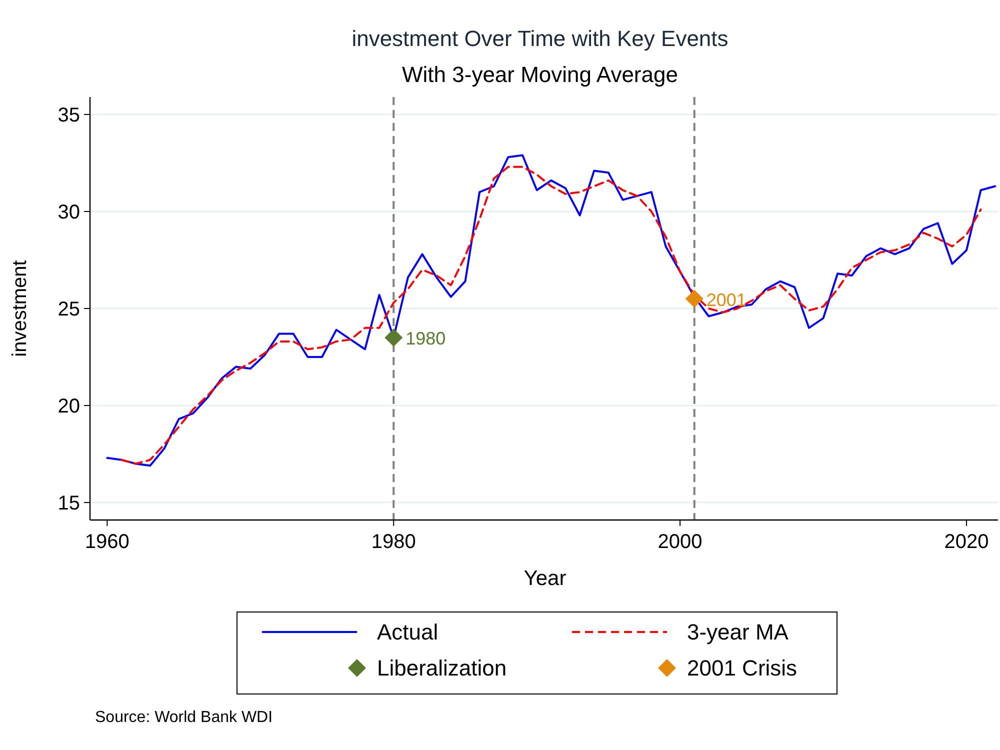  Describe the element at coordinates (966, 542) in the screenshot. I see `x-tick-label: 2020` at that location.